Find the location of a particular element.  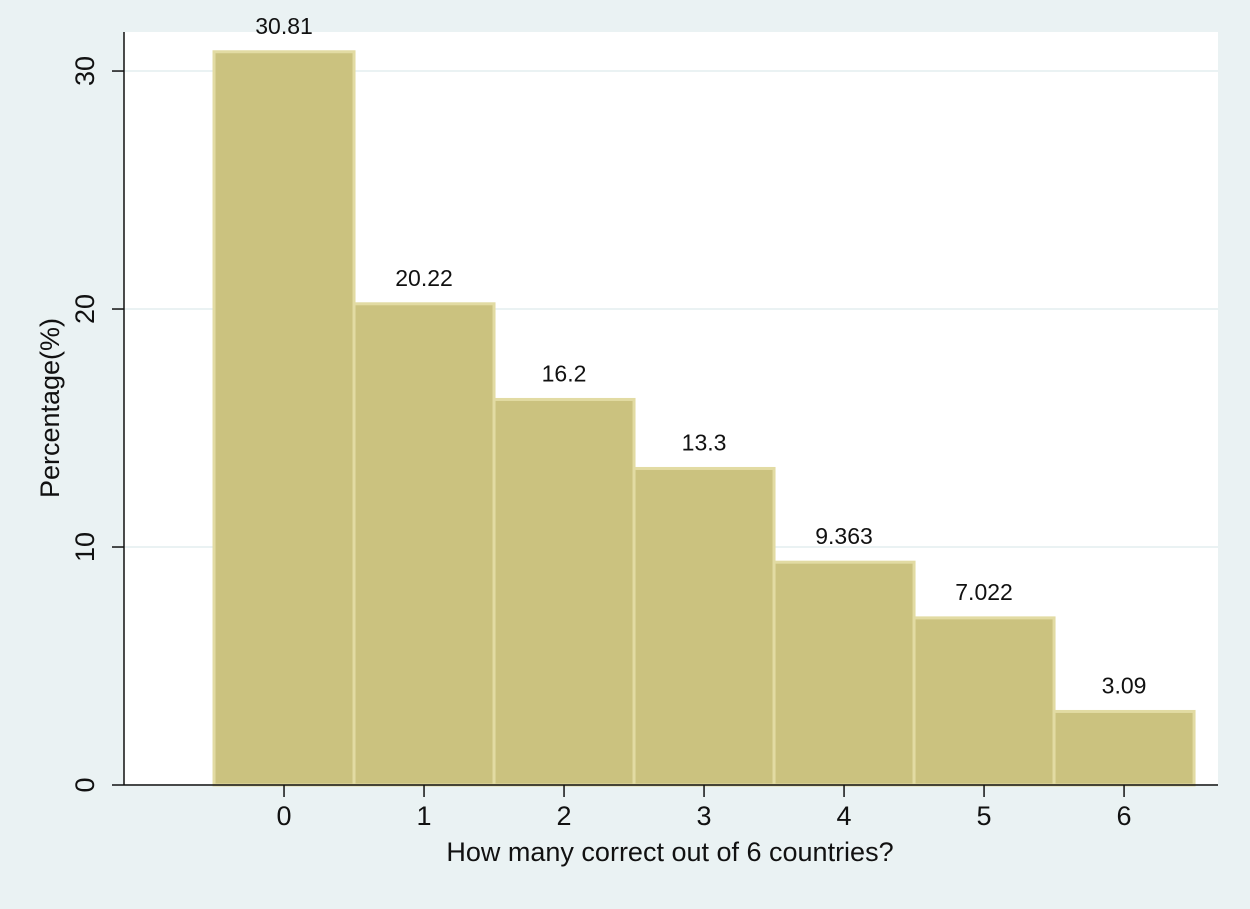

x-tick-label: 3 is located at coordinates (704, 816).